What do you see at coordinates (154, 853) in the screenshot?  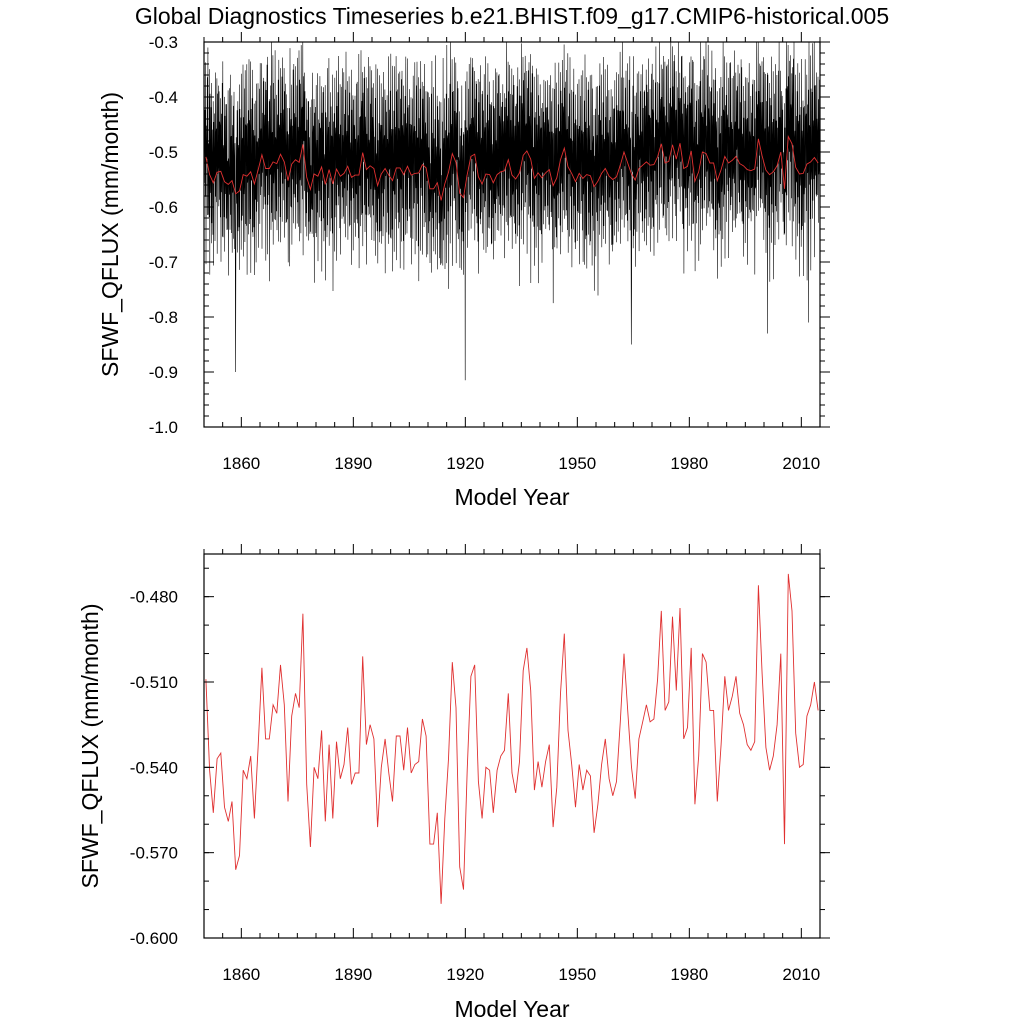 I see `y-tick-label: -0.570` at bounding box center [154, 853].